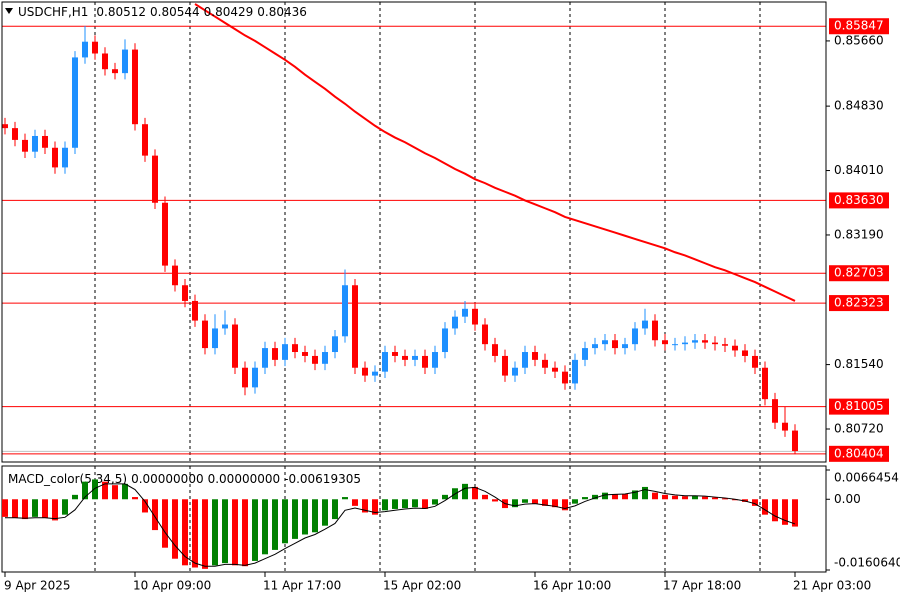 The height and width of the screenshot is (600, 900). I want to click on x-tick-label: 10 Apr 09:00, so click(172, 586).